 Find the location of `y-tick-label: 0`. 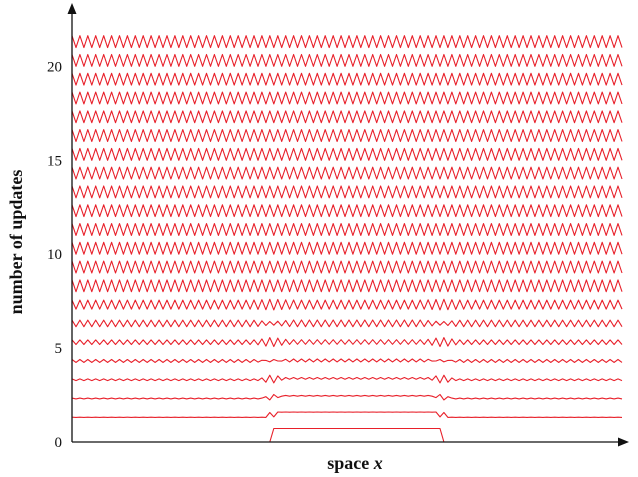

y-tick-label: 0 is located at coordinates (59, 443).